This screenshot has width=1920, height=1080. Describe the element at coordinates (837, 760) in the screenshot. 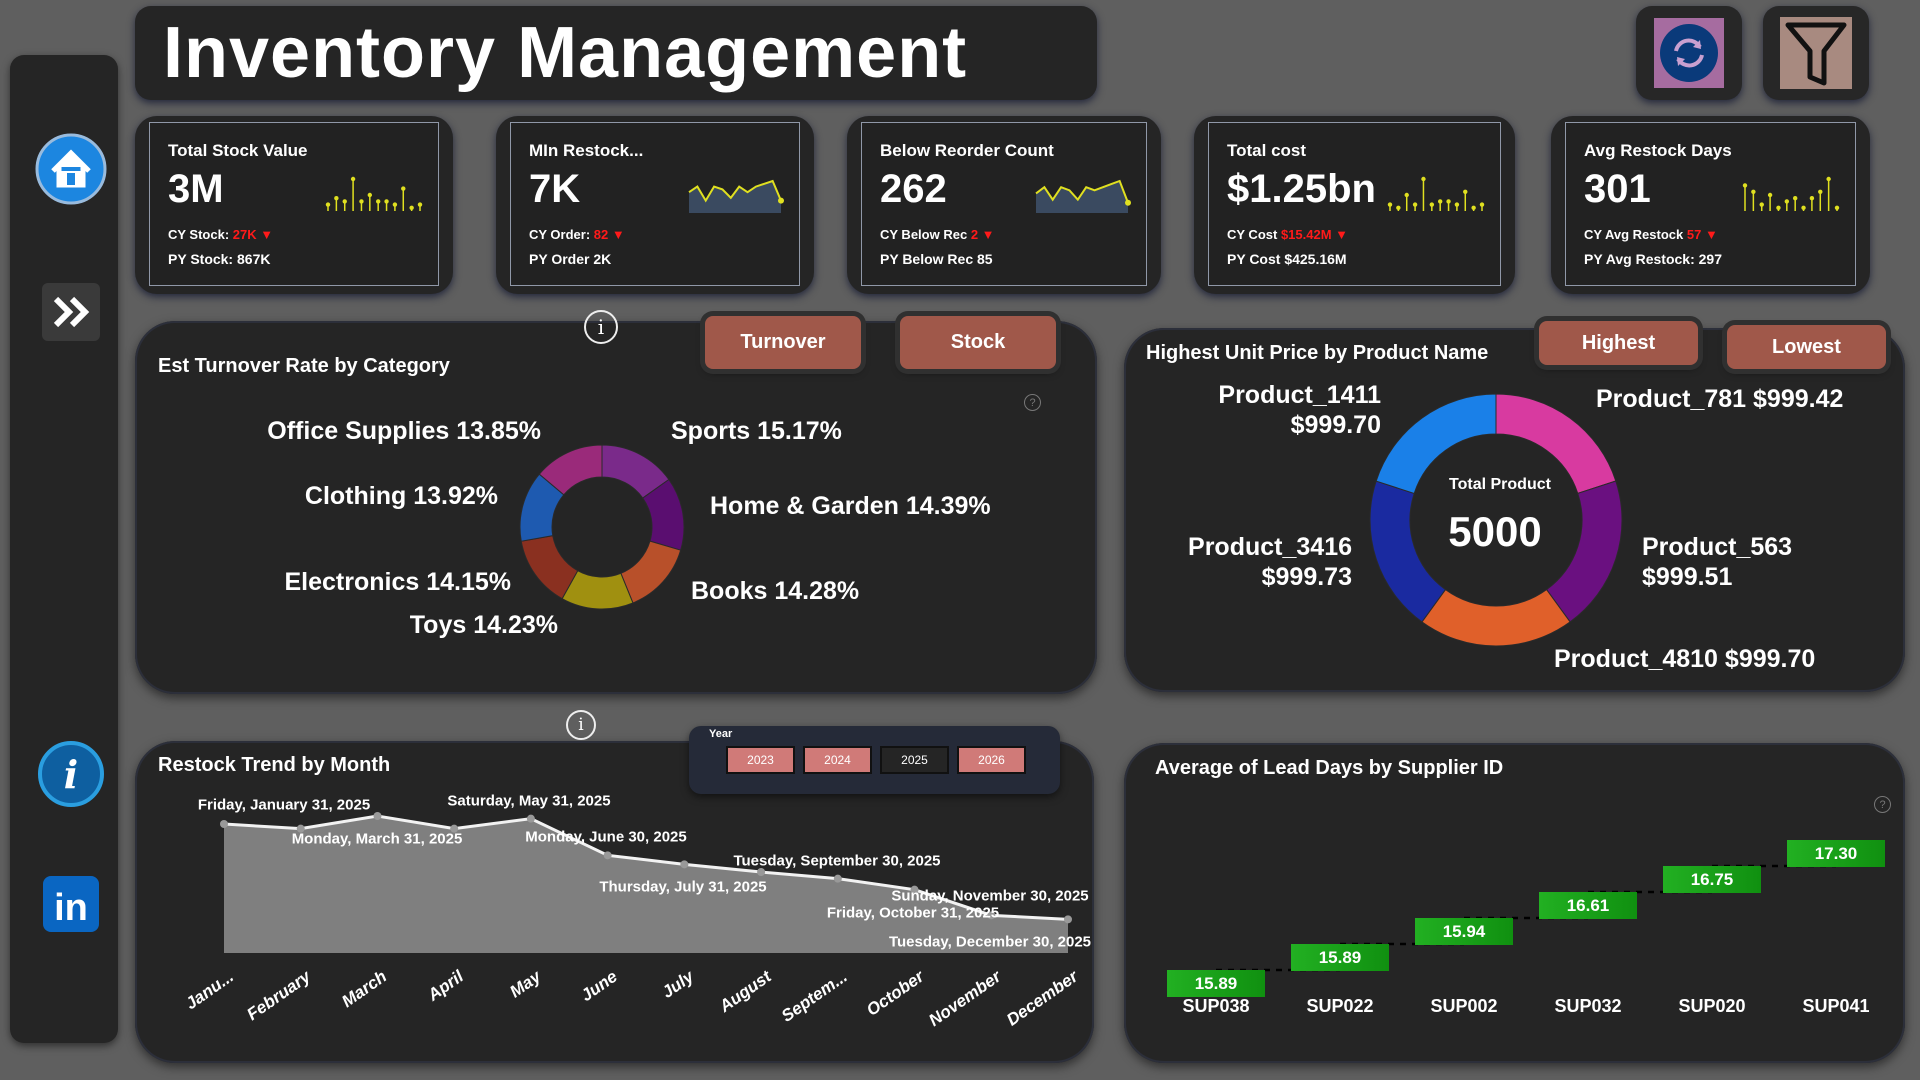

I see `year-2024: 2024` at that location.